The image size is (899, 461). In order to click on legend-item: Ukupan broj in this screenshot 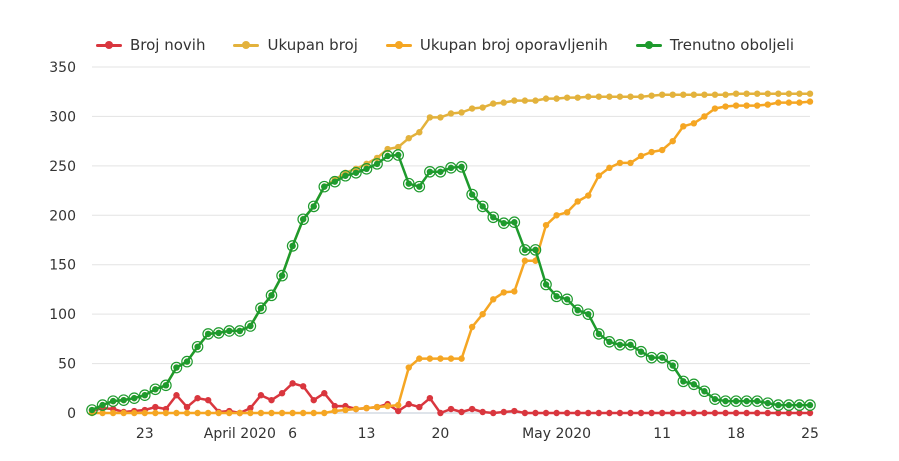, I will do `click(295, 45)`.